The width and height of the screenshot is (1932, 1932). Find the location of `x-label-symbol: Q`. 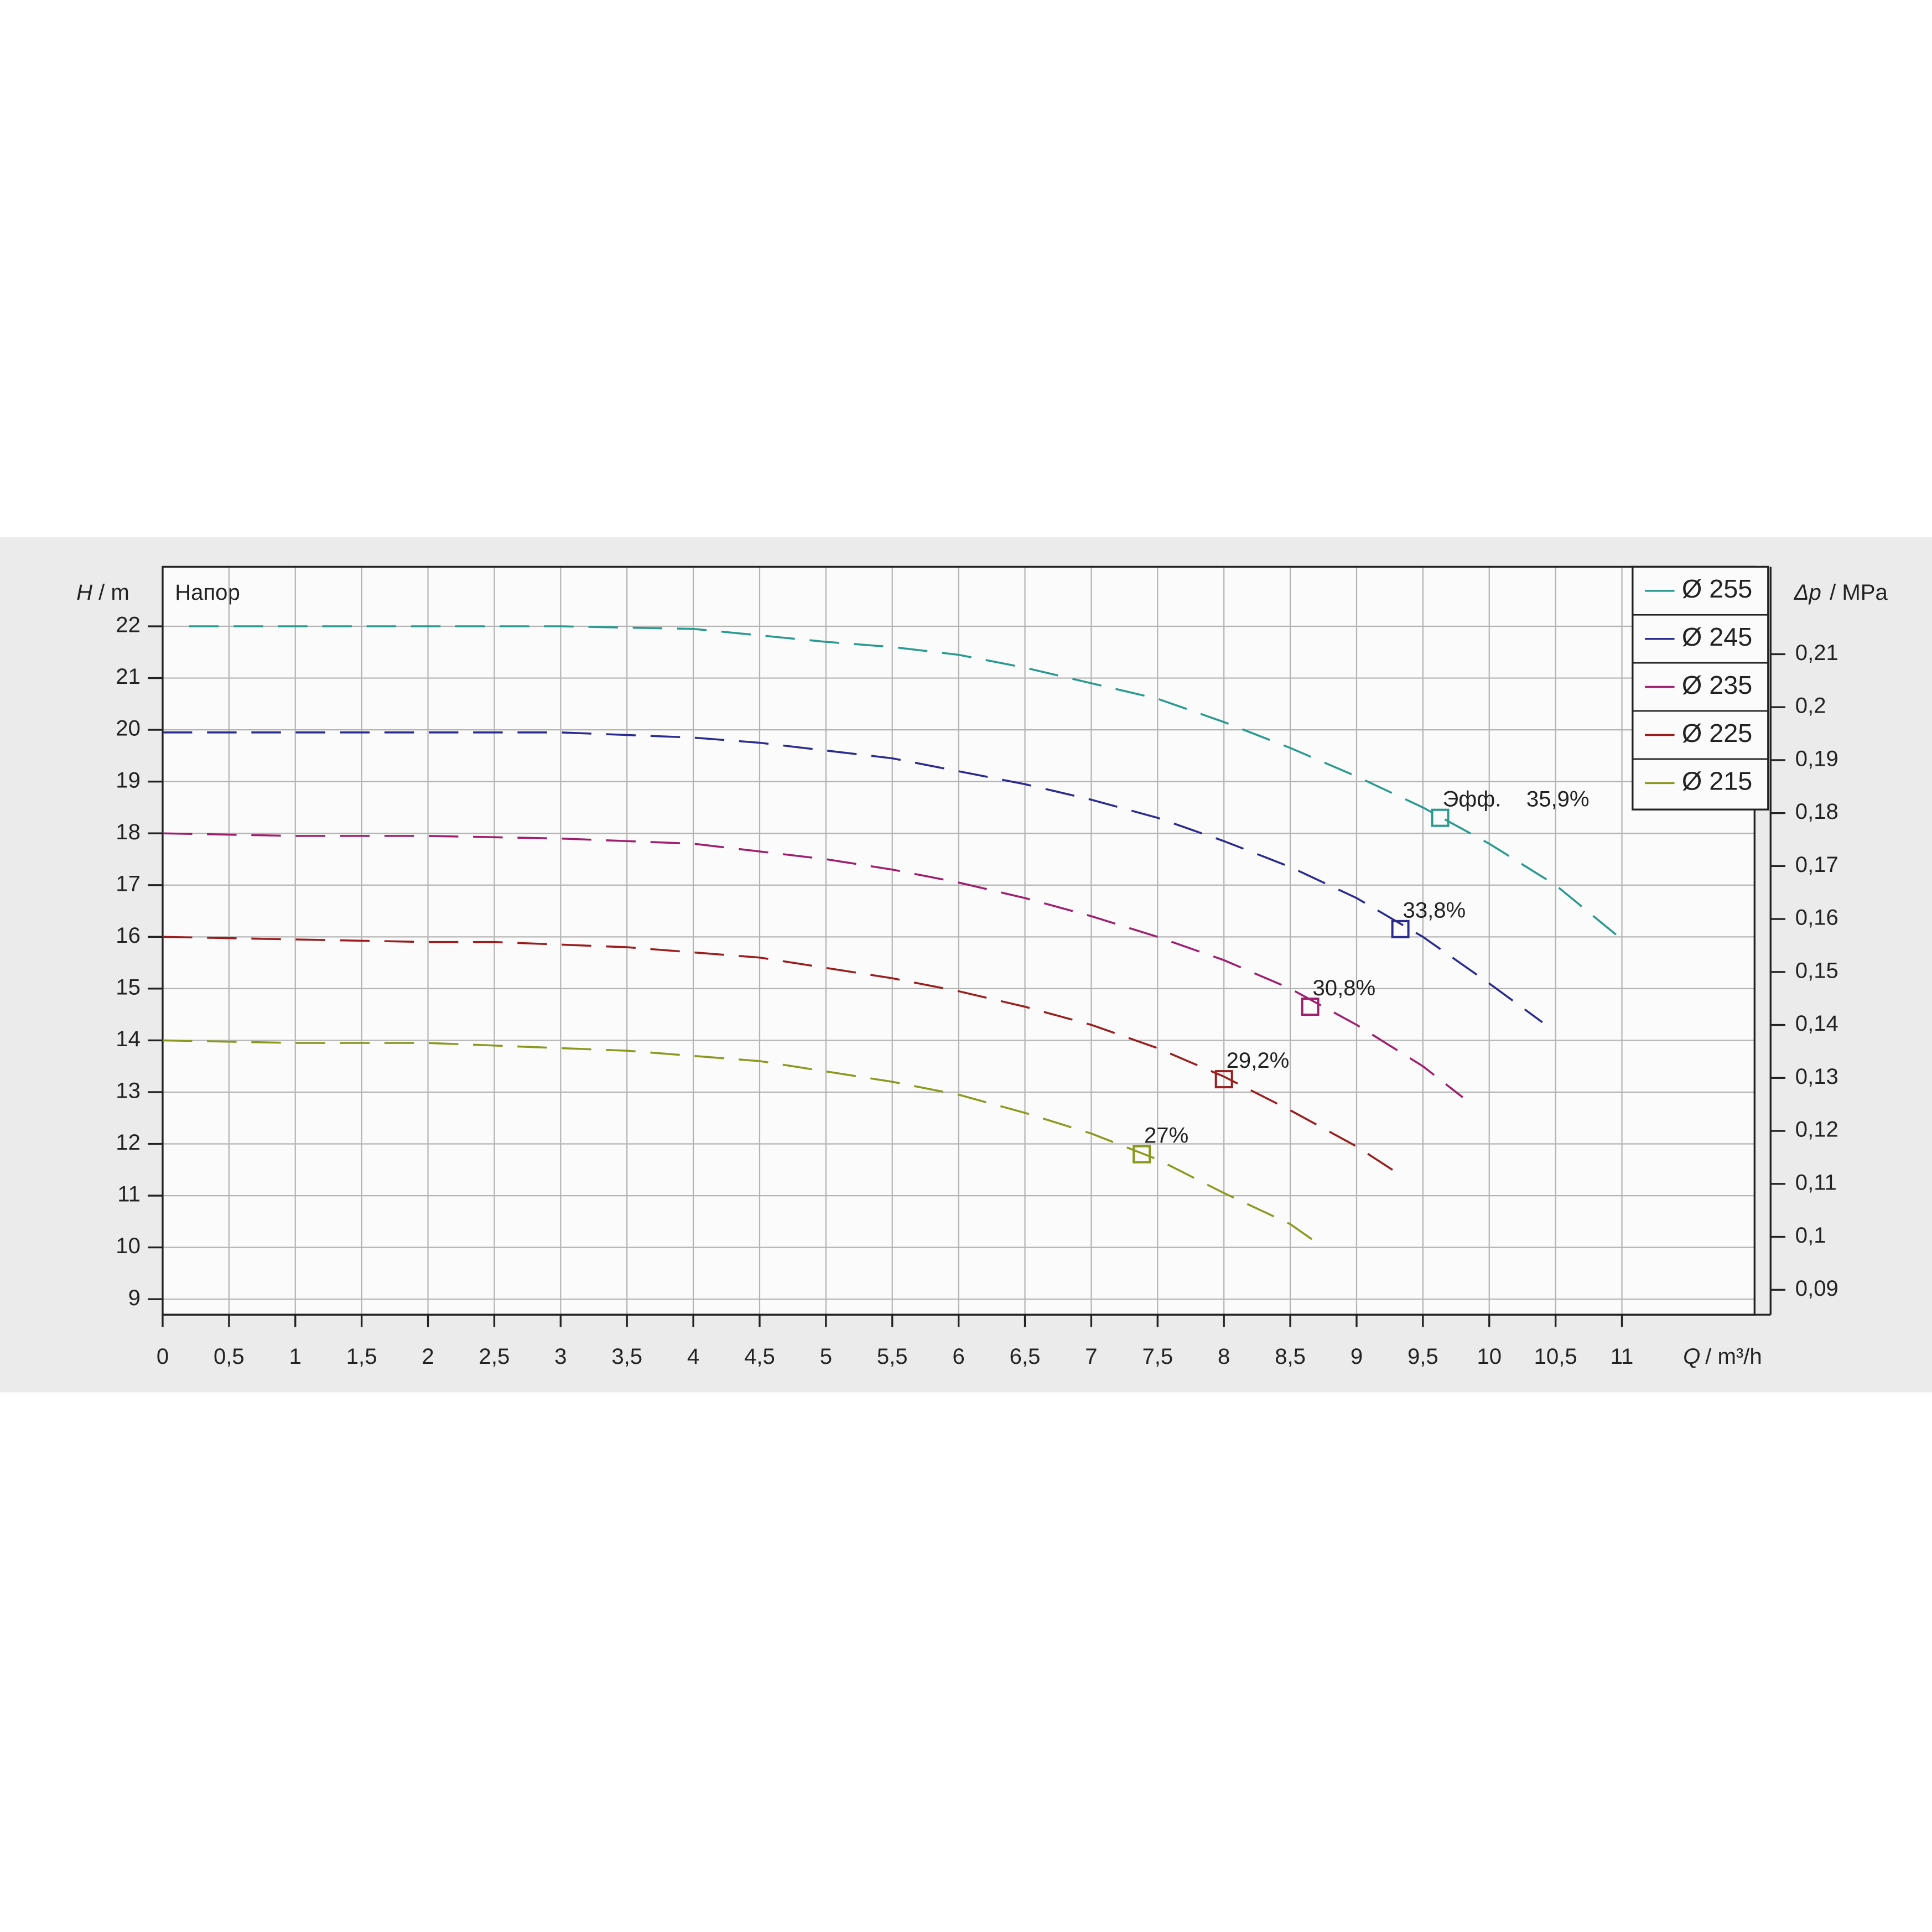

x-label-symbol: Q is located at coordinates (1692, 1356).